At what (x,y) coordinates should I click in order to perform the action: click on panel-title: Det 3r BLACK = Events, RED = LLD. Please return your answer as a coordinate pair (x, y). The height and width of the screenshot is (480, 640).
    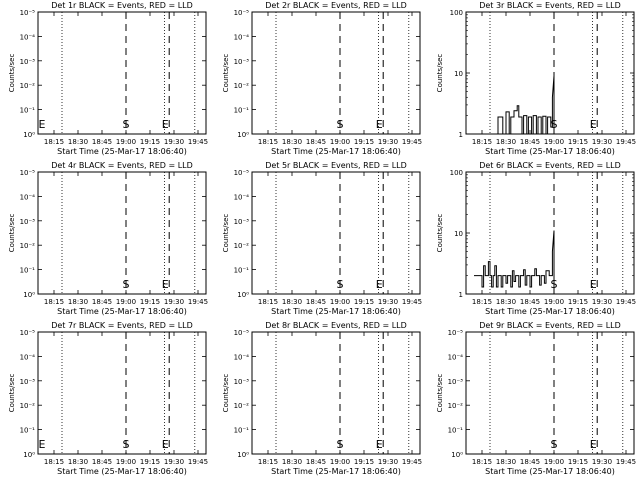
    Looking at the image, I should click on (550, 5).